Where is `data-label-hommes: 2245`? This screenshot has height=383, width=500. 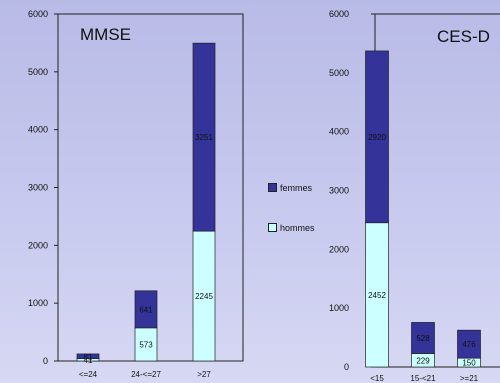 data-label-hommes: 2245 is located at coordinates (204, 296).